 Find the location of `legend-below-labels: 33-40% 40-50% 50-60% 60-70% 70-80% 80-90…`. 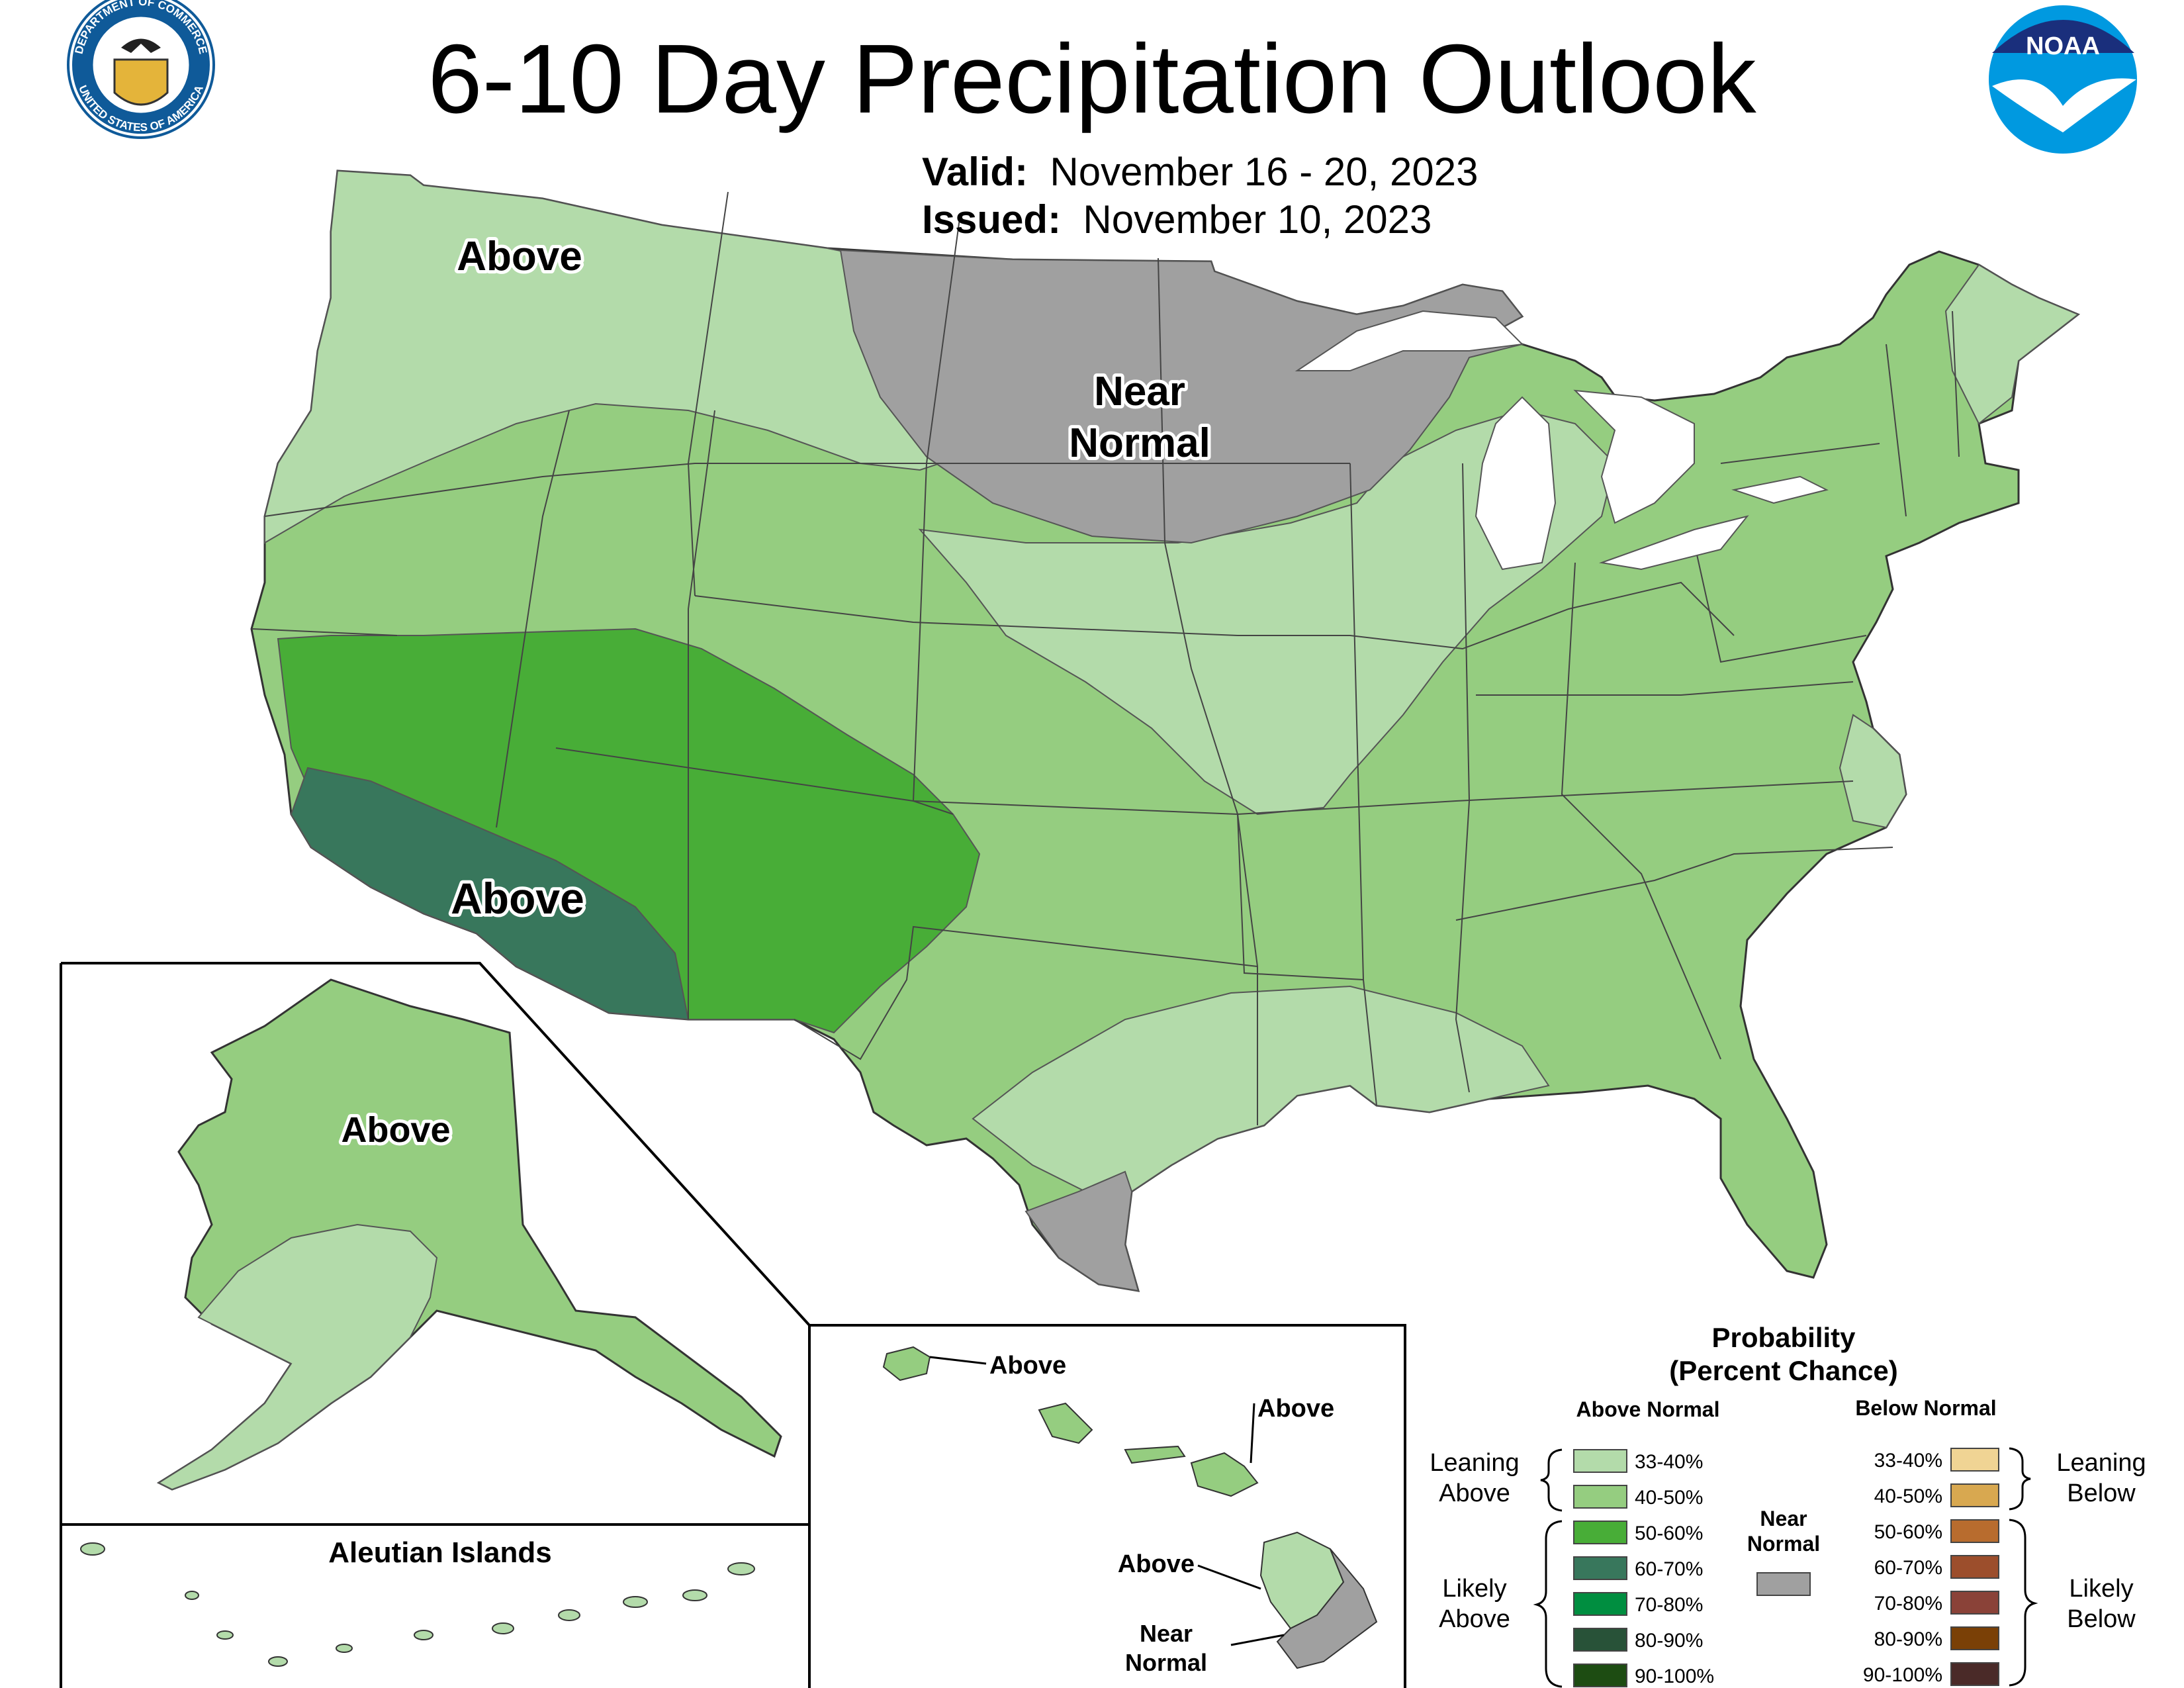

legend-below-labels: 33-40% 40-50% 50-60% 60-70% 70-80% 80-90… is located at coordinates (1903, 1568).